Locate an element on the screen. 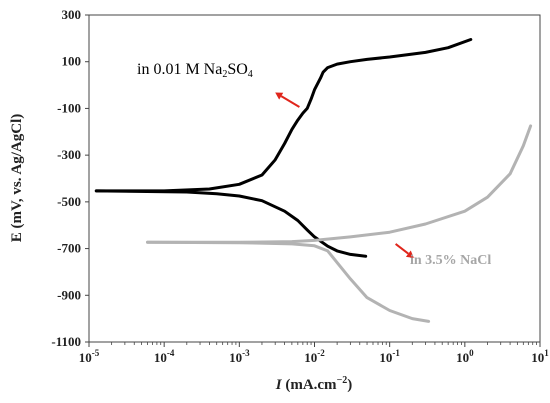  series-label-na2so4: in 0.01 M Na2SO4 is located at coordinates (195, 70).